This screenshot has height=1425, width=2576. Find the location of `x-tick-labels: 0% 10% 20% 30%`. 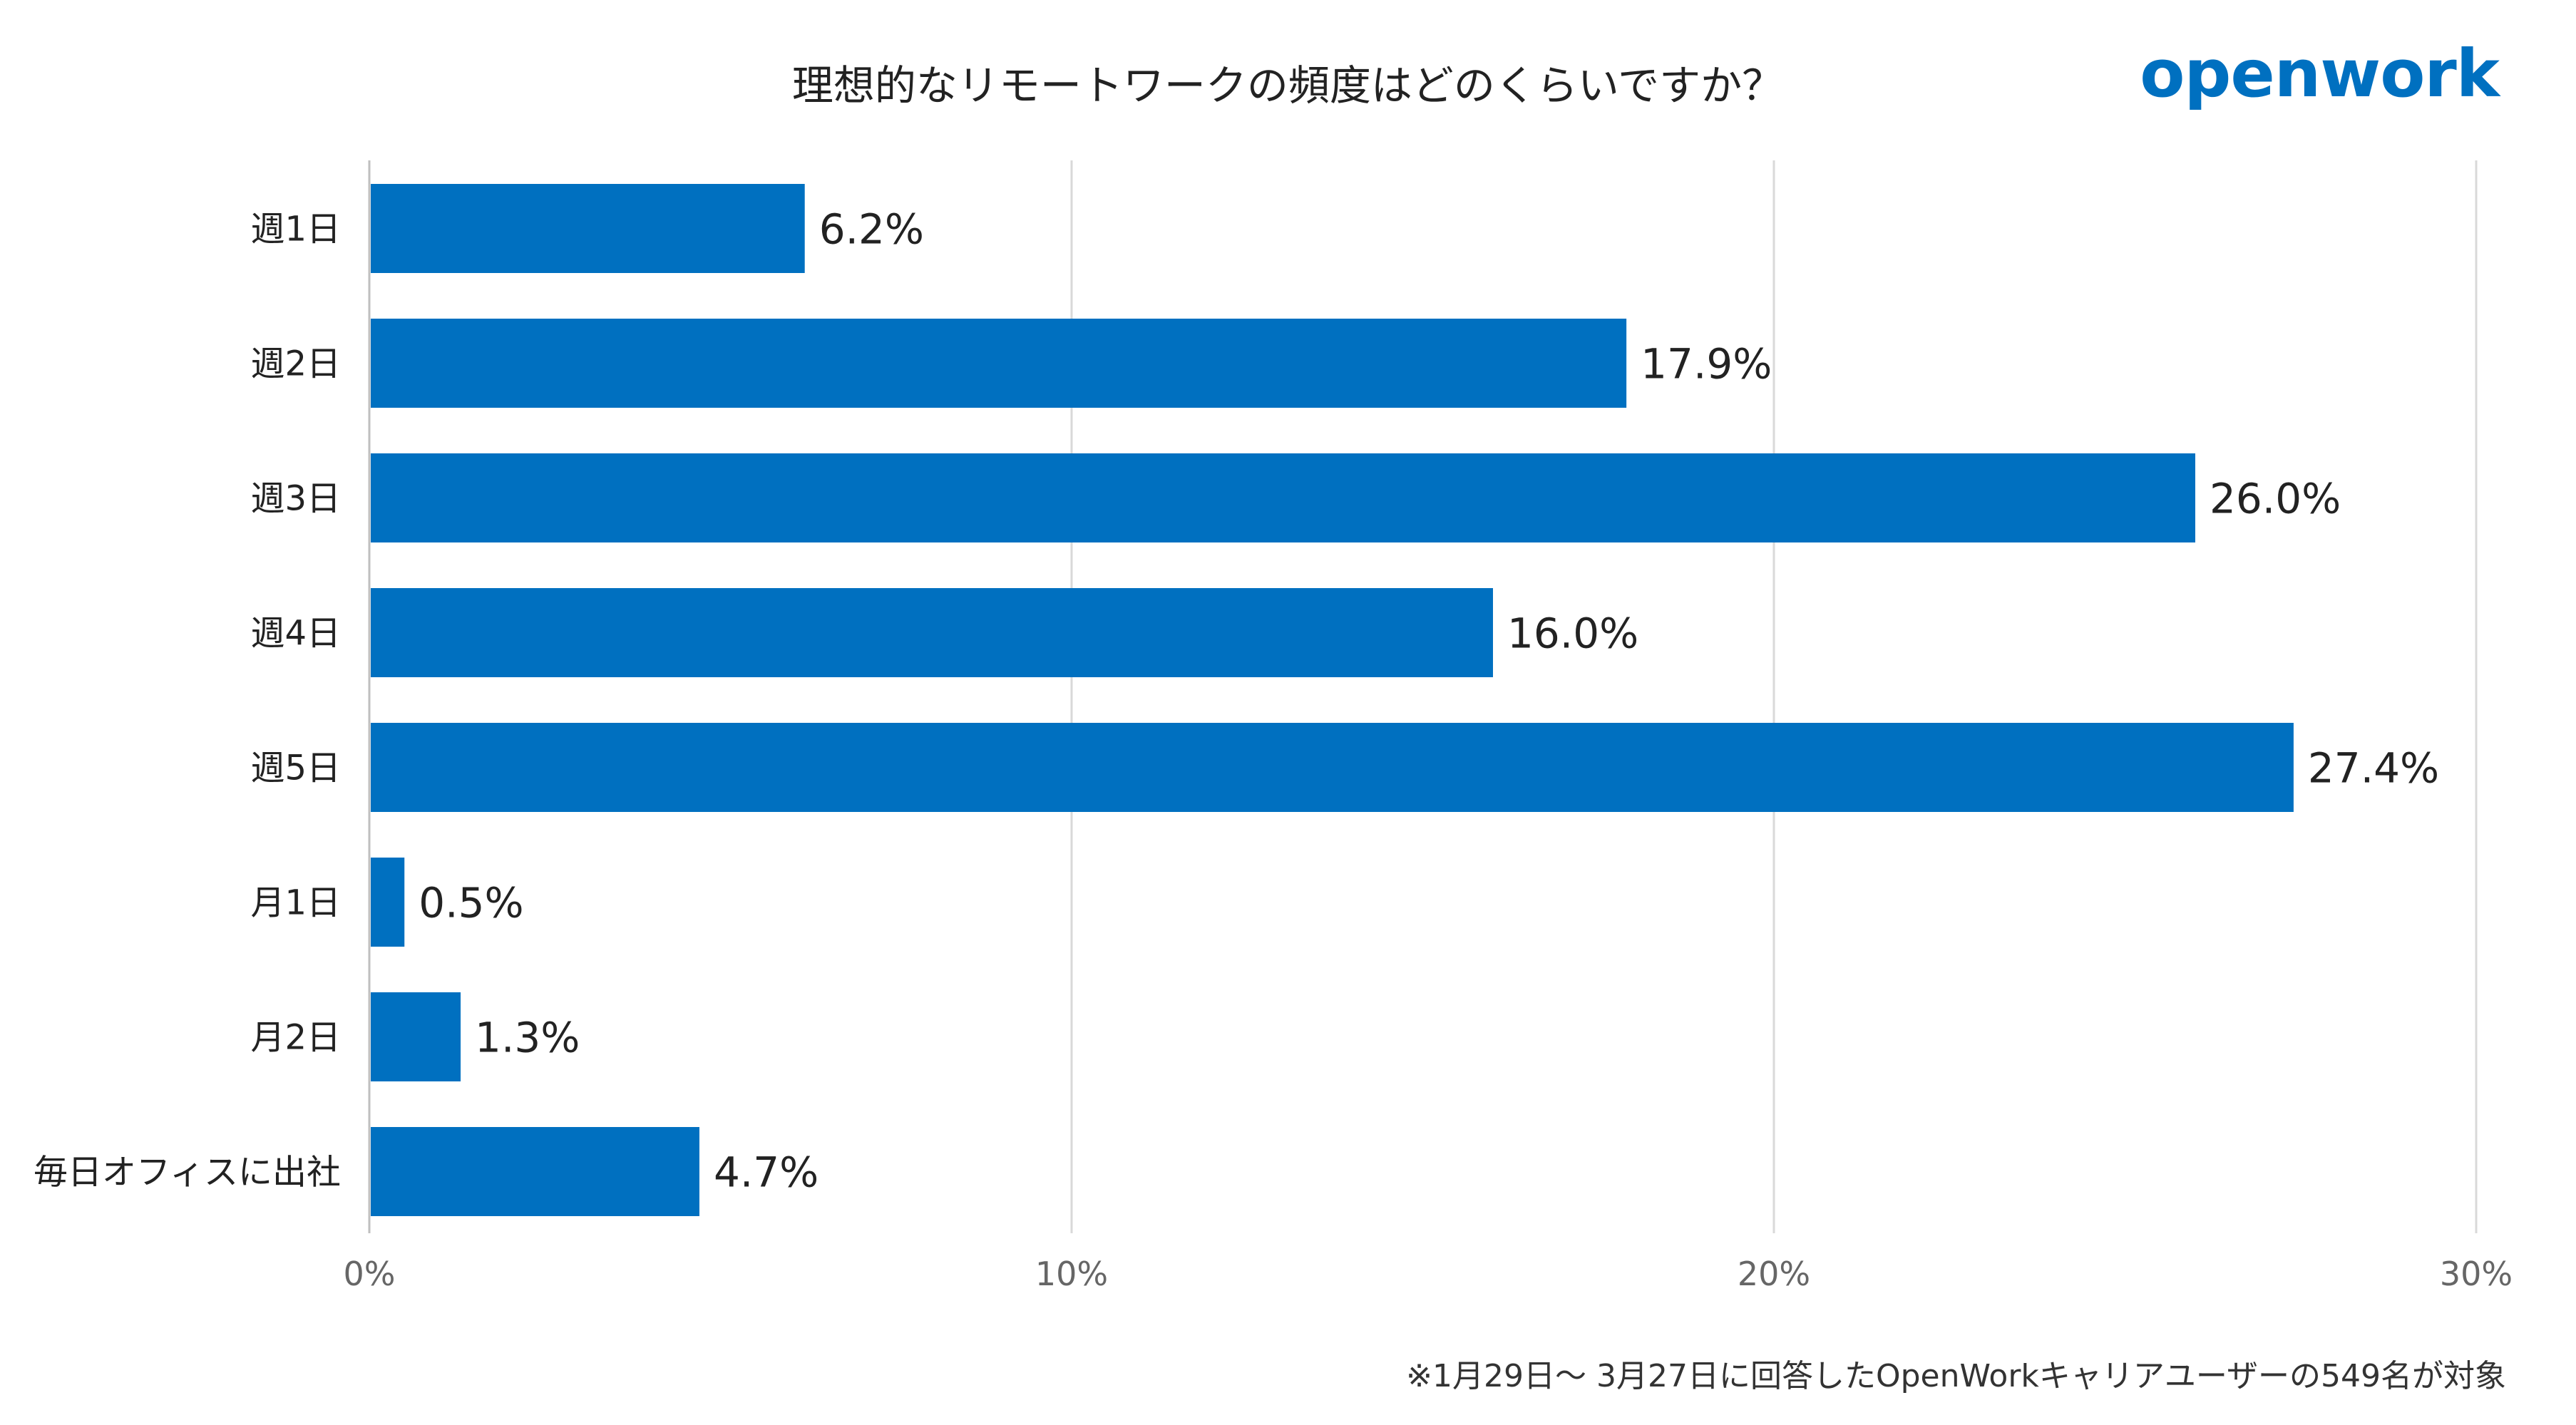

x-tick-labels: 0% 10% 20% 30% is located at coordinates (1428, 1274).